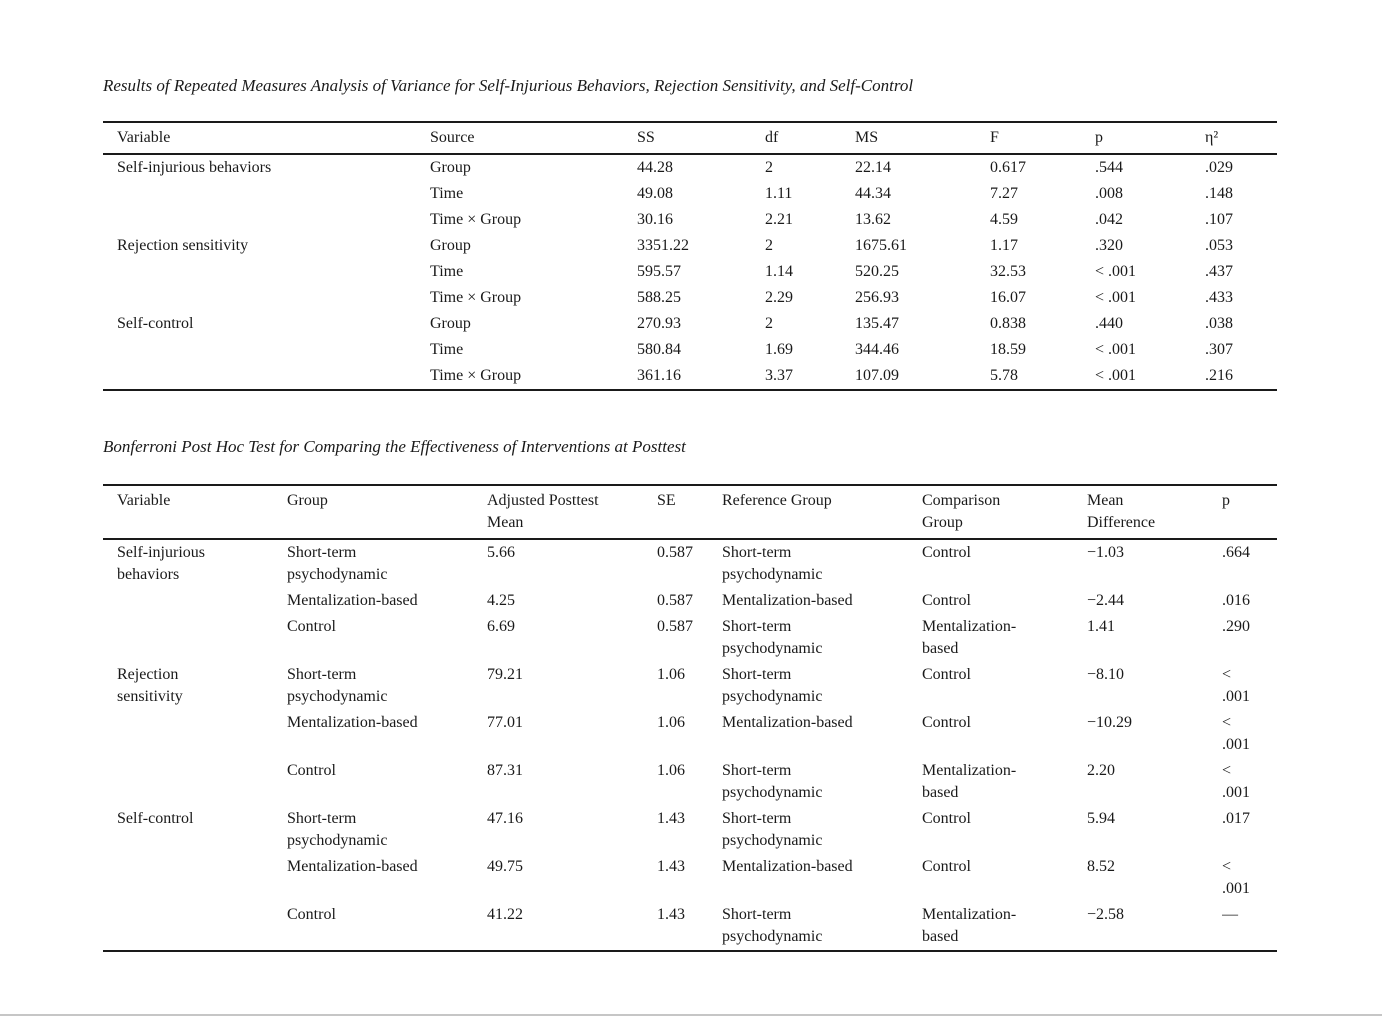 This screenshot has width=1382, height=1022. What do you see at coordinates (1106, 600) in the screenshot?
I see `table-cell: −2.44` at bounding box center [1106, 600].